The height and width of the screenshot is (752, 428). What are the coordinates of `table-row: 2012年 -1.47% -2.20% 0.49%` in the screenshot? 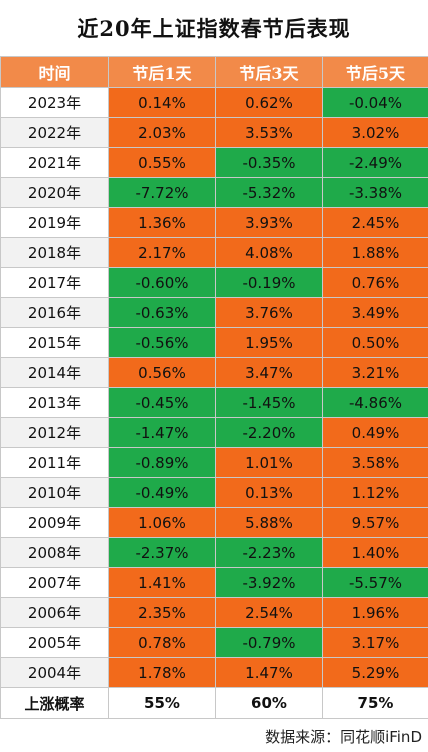 It's located at (214, 432).